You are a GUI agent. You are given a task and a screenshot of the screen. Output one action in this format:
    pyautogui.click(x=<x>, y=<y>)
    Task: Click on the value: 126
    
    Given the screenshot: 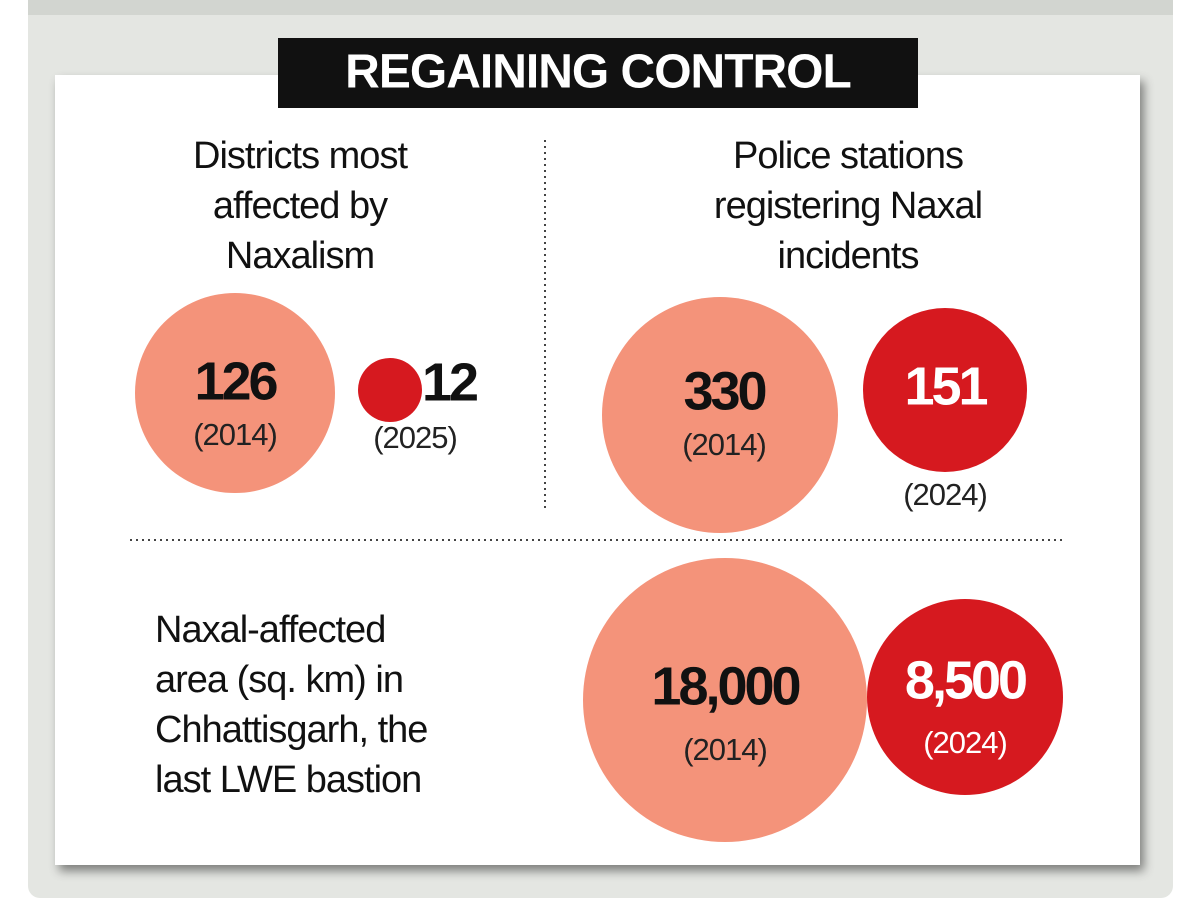 What is the action you would take?
    pyautogui.click(x=235, y=381)
    